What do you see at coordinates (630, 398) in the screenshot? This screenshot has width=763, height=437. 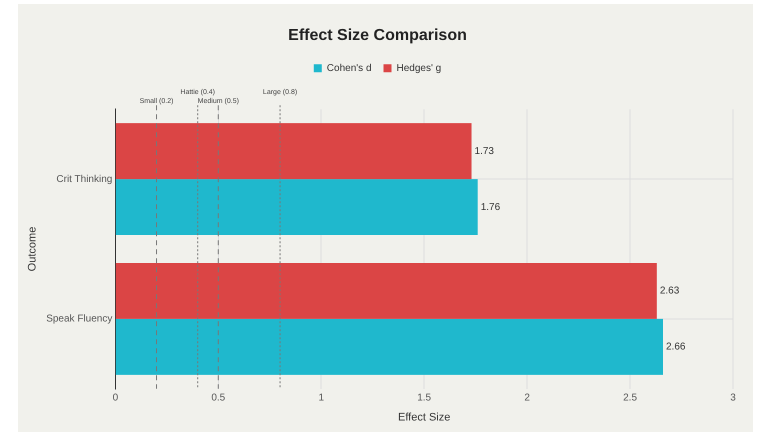 I see `x-tick-label: 2.5` at bounding box center [630, 398].